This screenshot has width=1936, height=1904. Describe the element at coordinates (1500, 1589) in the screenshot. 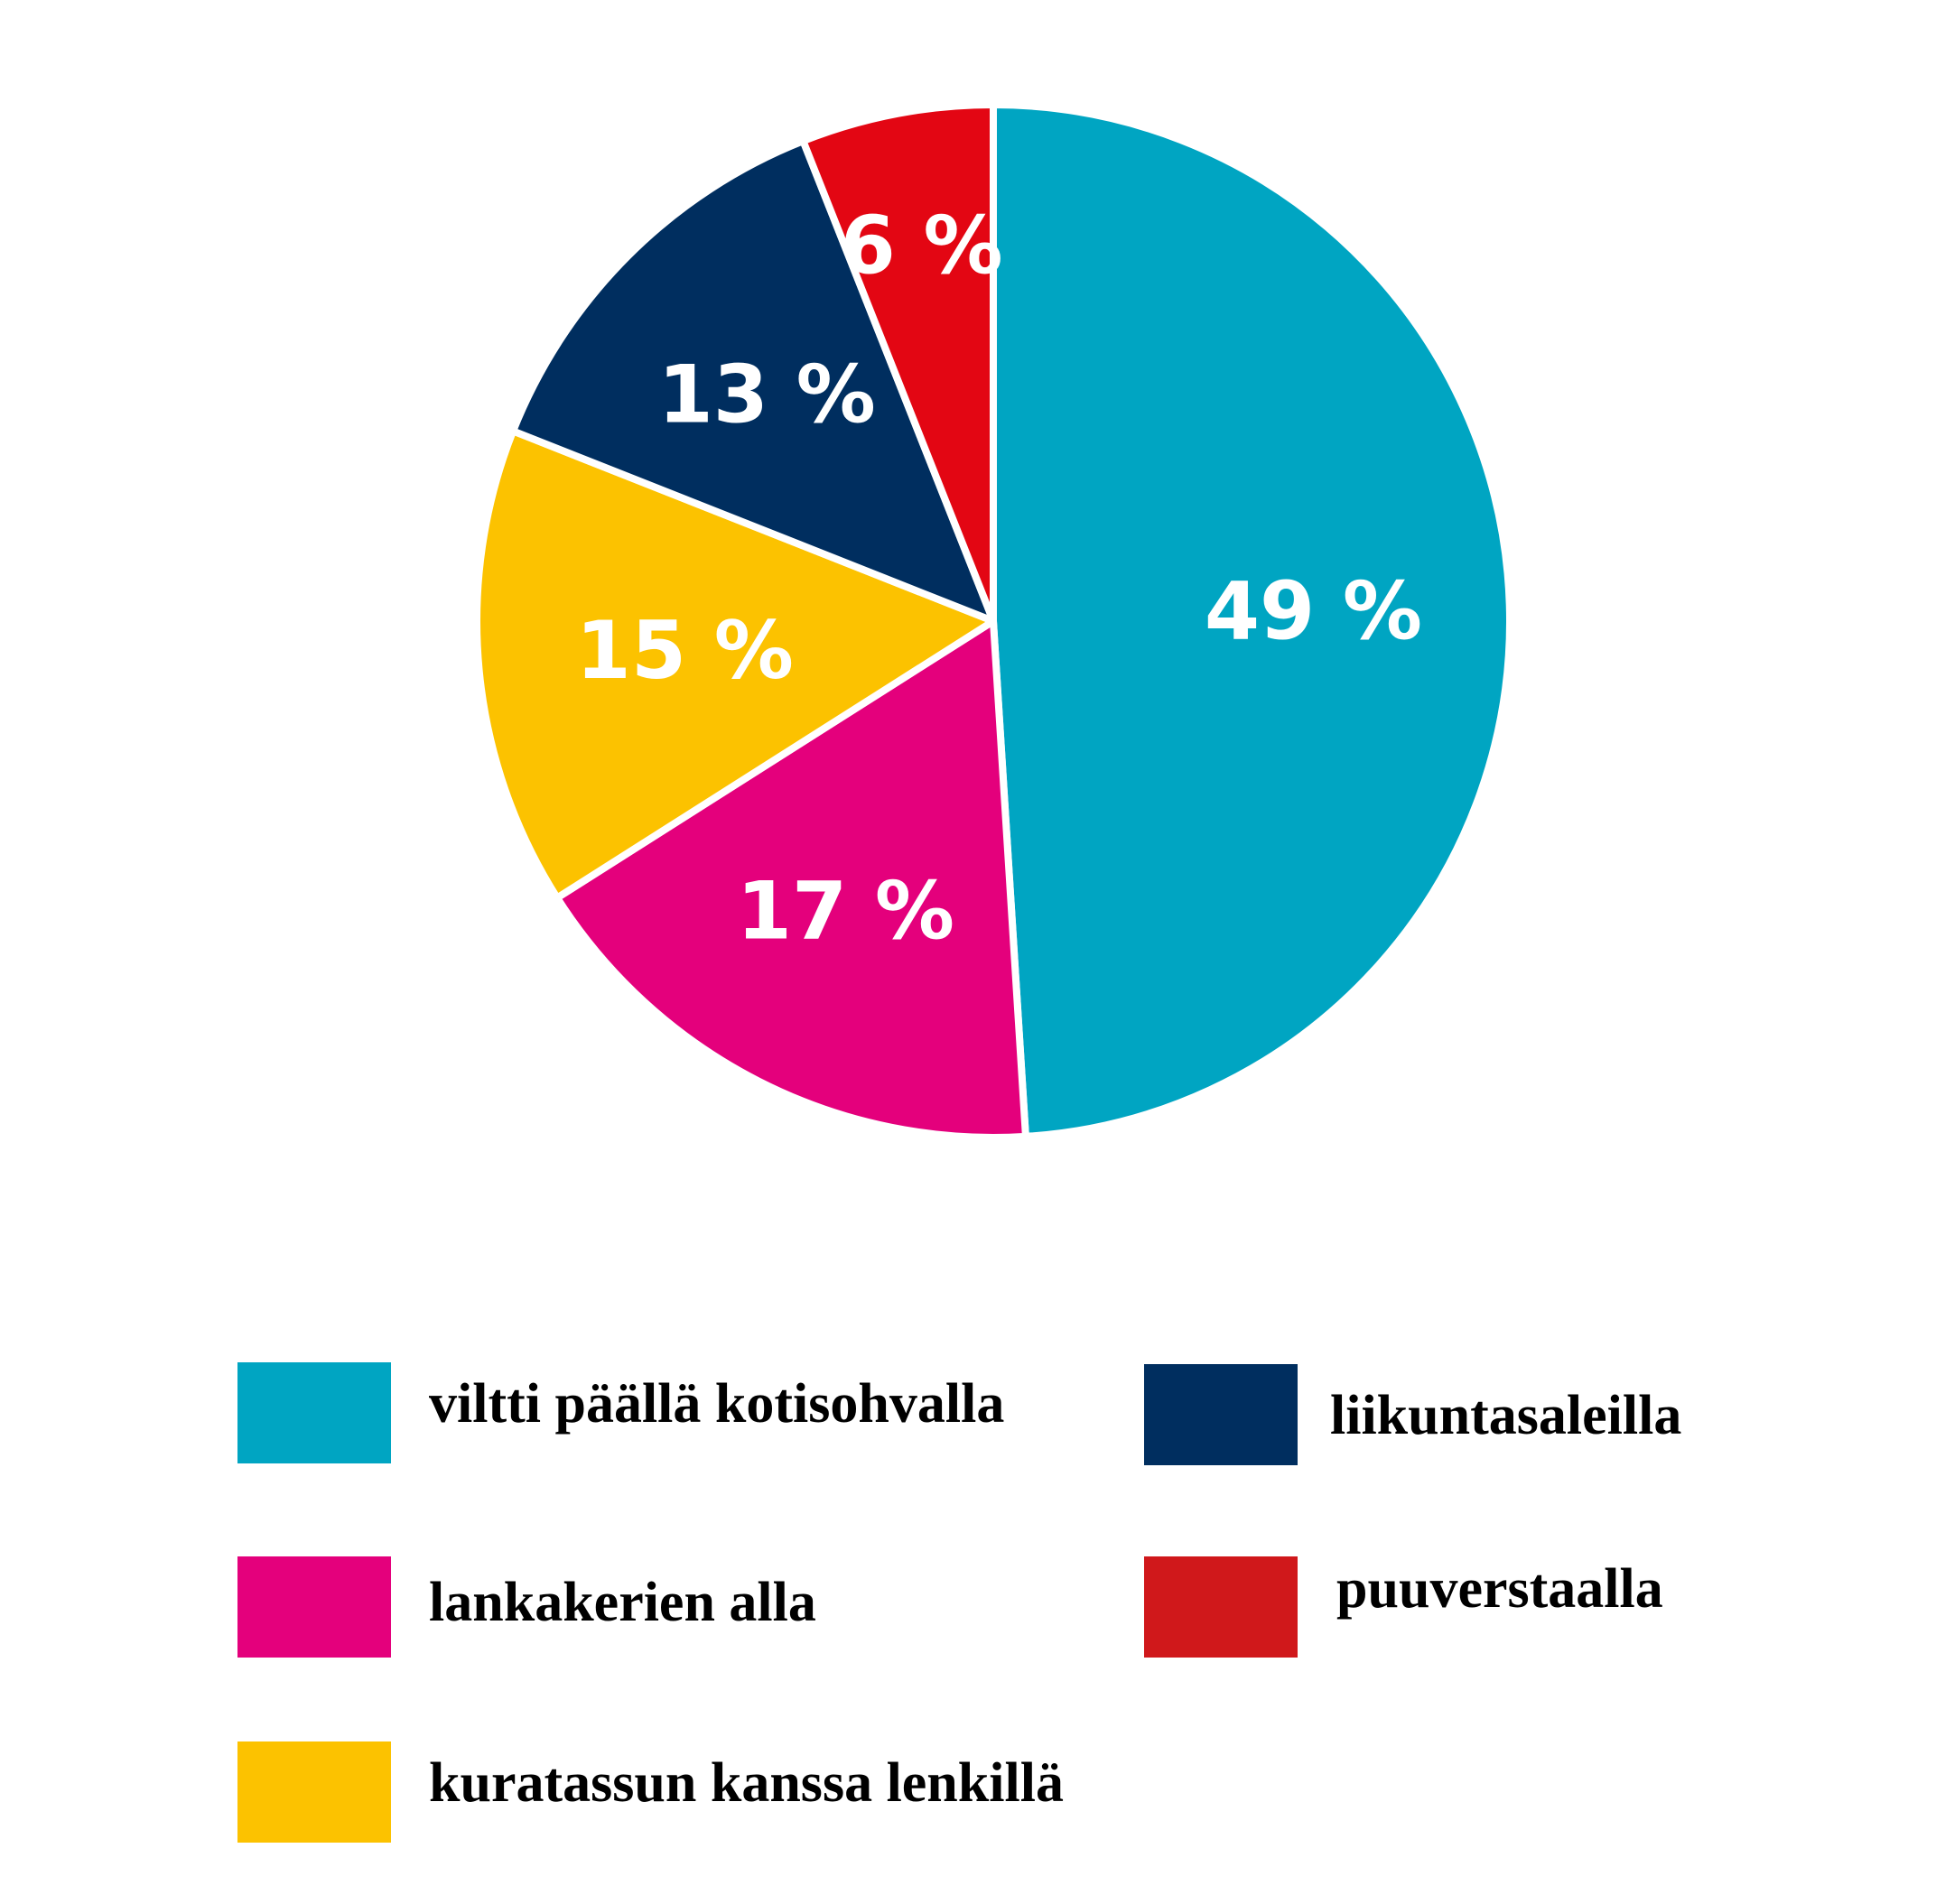

I see `legend-label-4: puuverstaalla` at that location.